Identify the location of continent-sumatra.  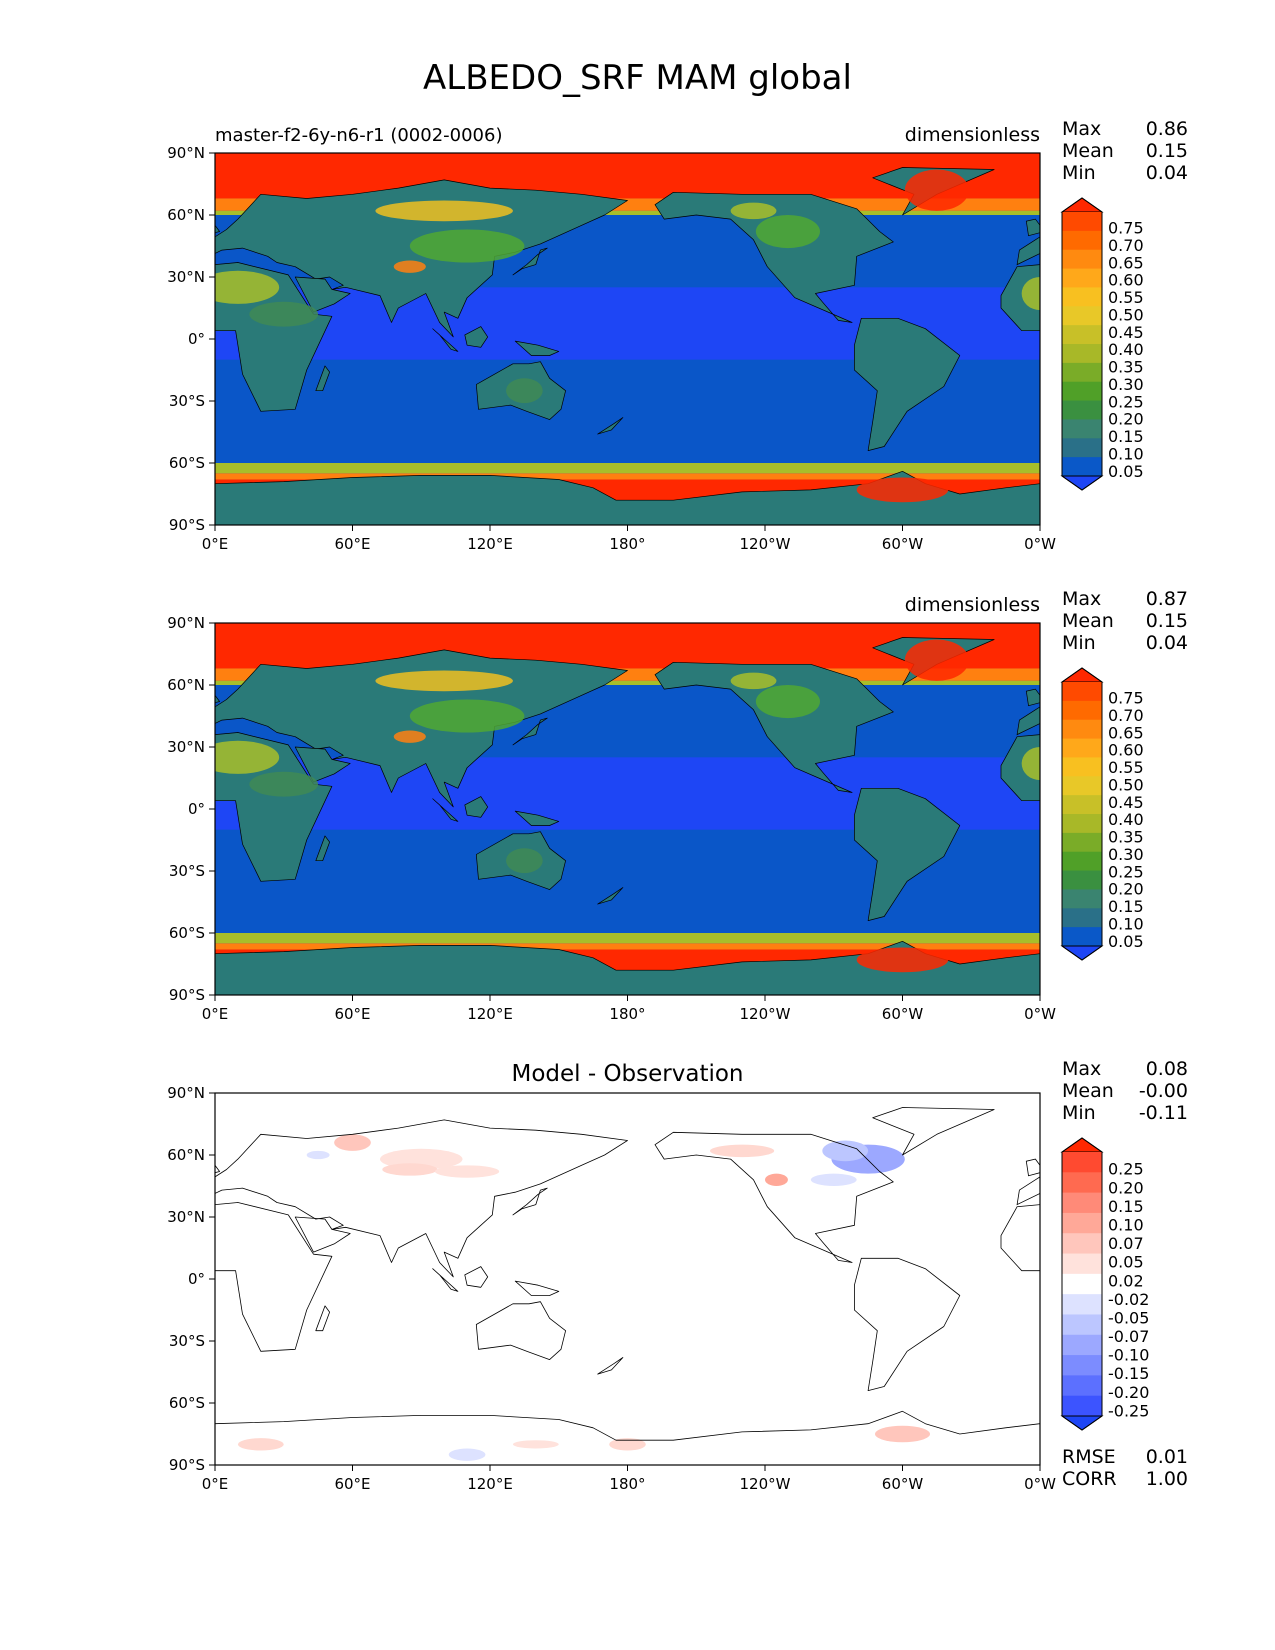
(445, 1280).